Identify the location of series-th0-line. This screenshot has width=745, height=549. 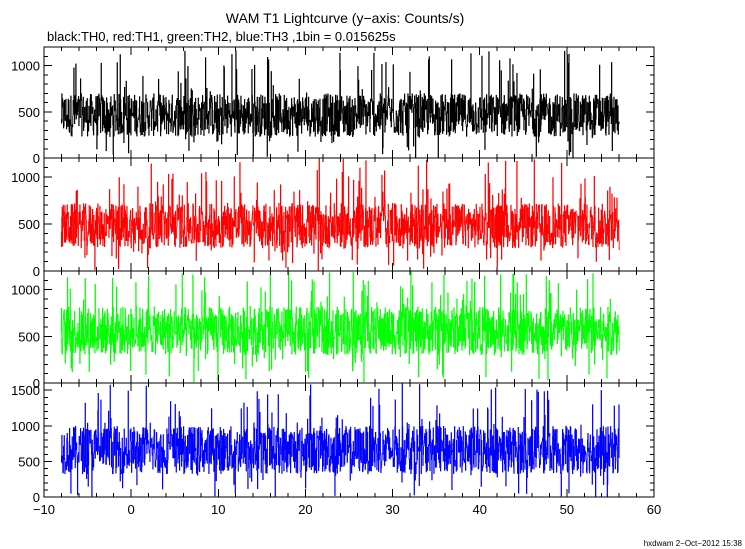
(340, 104).